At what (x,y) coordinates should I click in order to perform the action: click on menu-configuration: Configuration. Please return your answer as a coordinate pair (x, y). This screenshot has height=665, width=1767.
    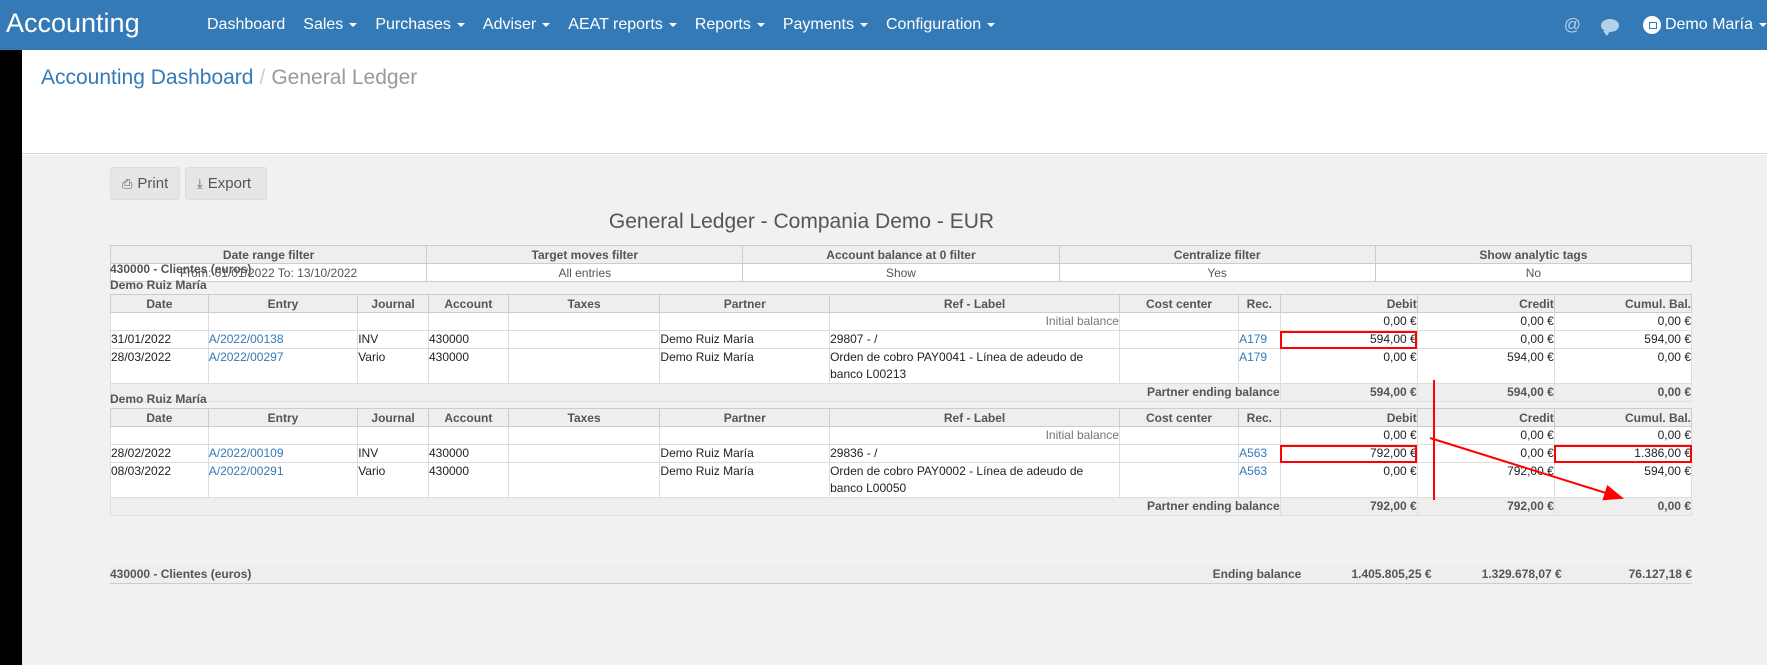
    Looking at the image, I should click on (940, 25).